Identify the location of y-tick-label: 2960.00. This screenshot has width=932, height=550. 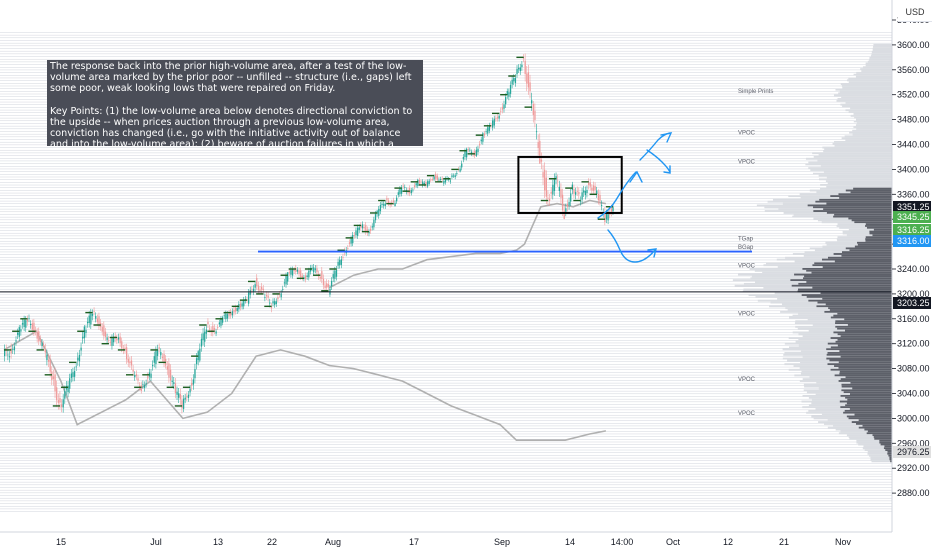
(913, 443).